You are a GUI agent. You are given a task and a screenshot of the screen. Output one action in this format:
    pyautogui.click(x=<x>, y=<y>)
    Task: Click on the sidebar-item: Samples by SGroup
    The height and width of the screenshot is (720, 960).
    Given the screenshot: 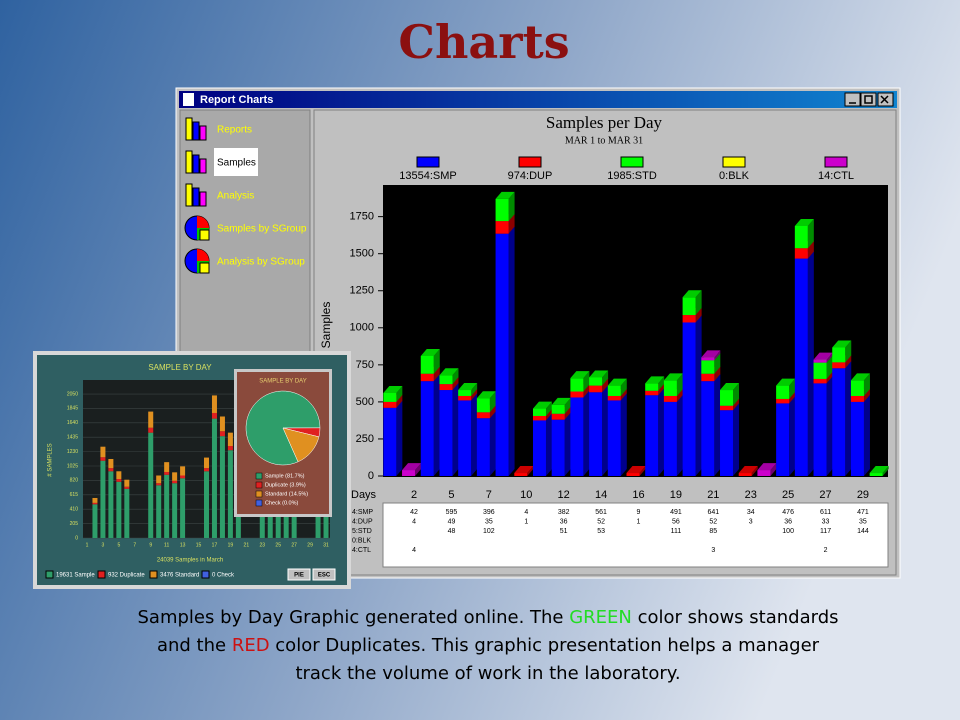 What is the action you would take?
    pyautogui.click(x=262, y=229)
    